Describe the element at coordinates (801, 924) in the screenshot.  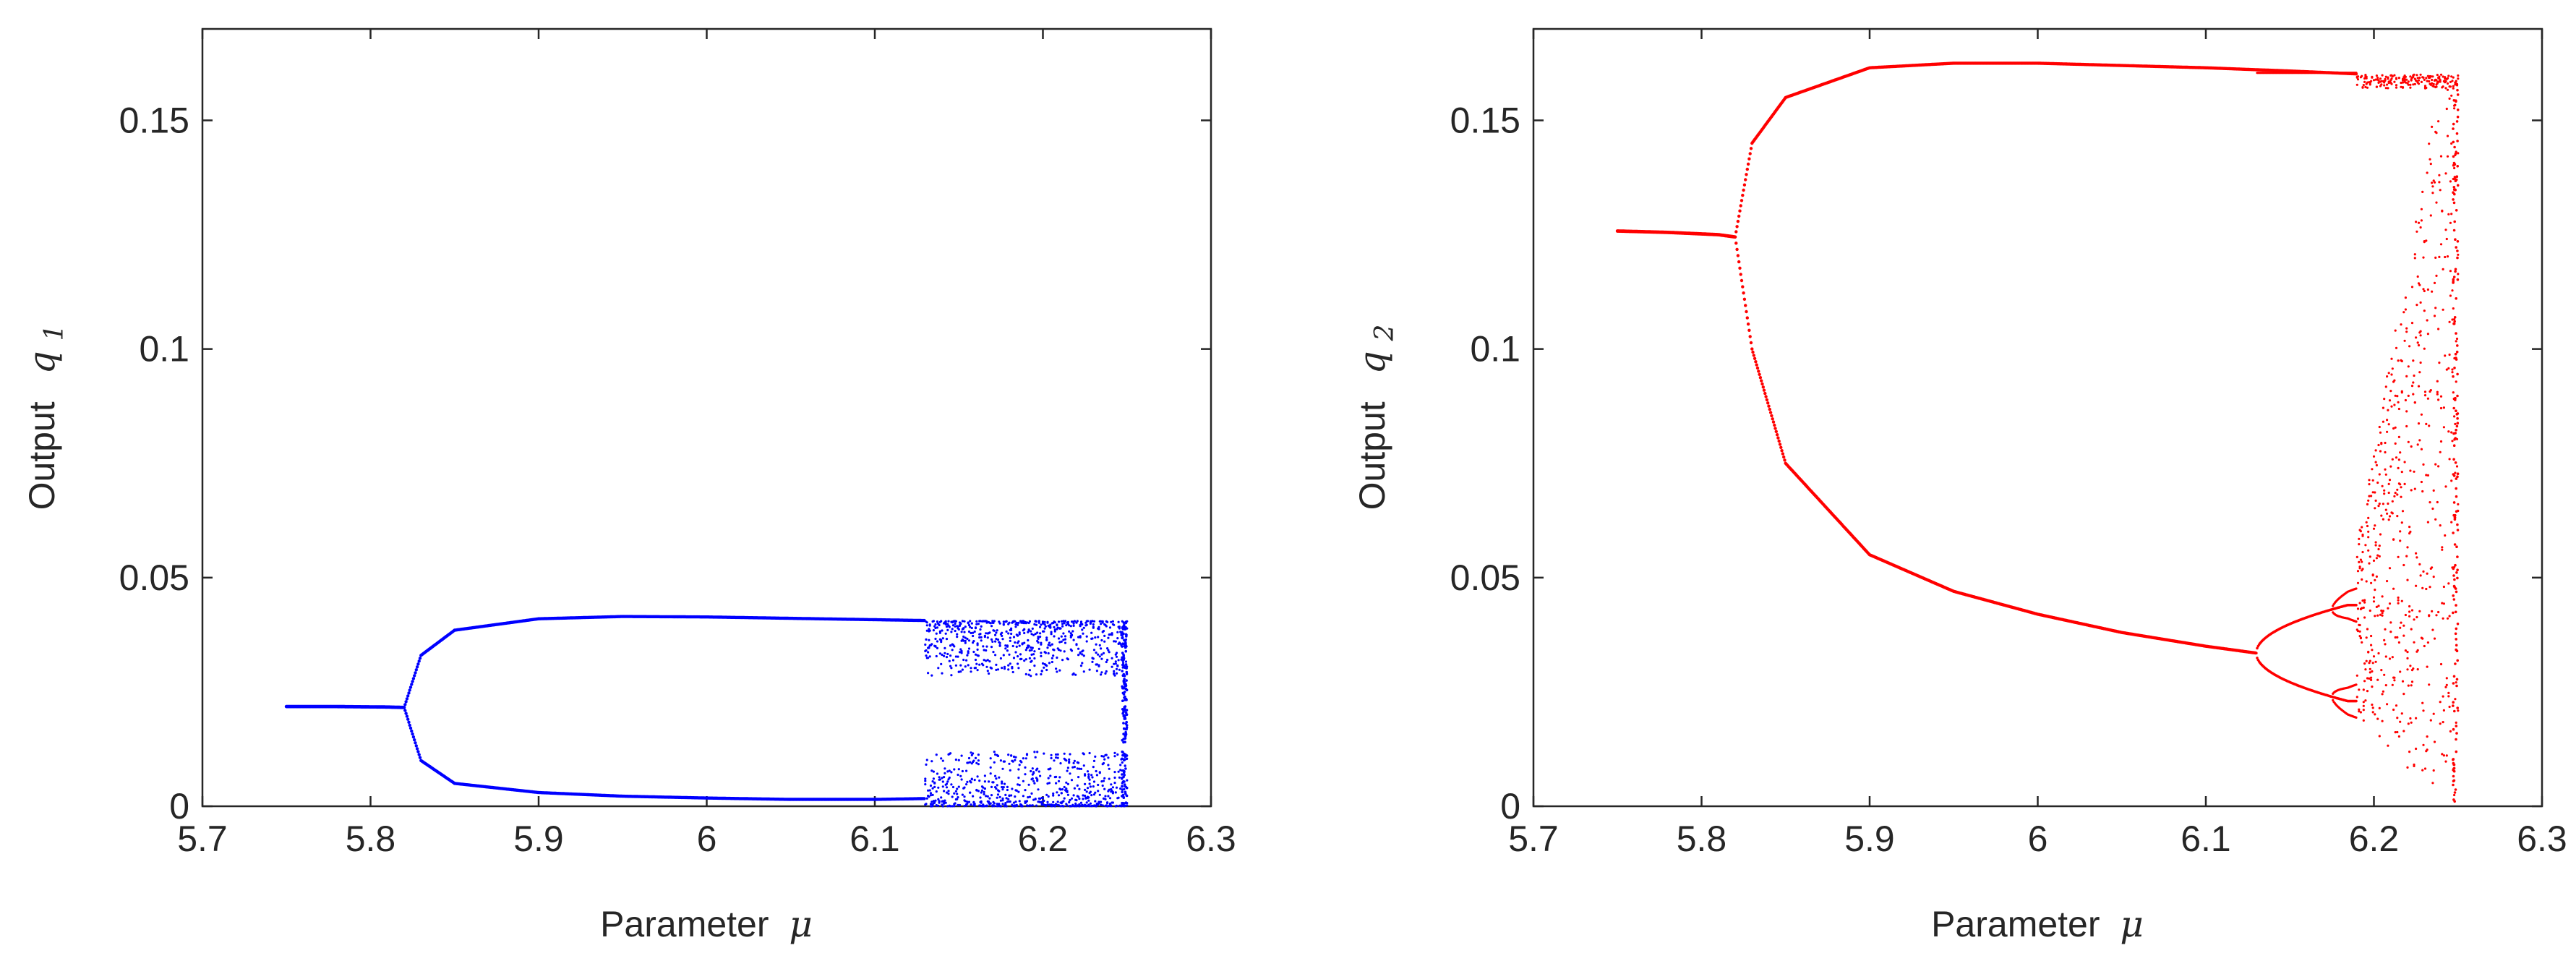
I see `x-axis-symbol-q1: μ` at that location.